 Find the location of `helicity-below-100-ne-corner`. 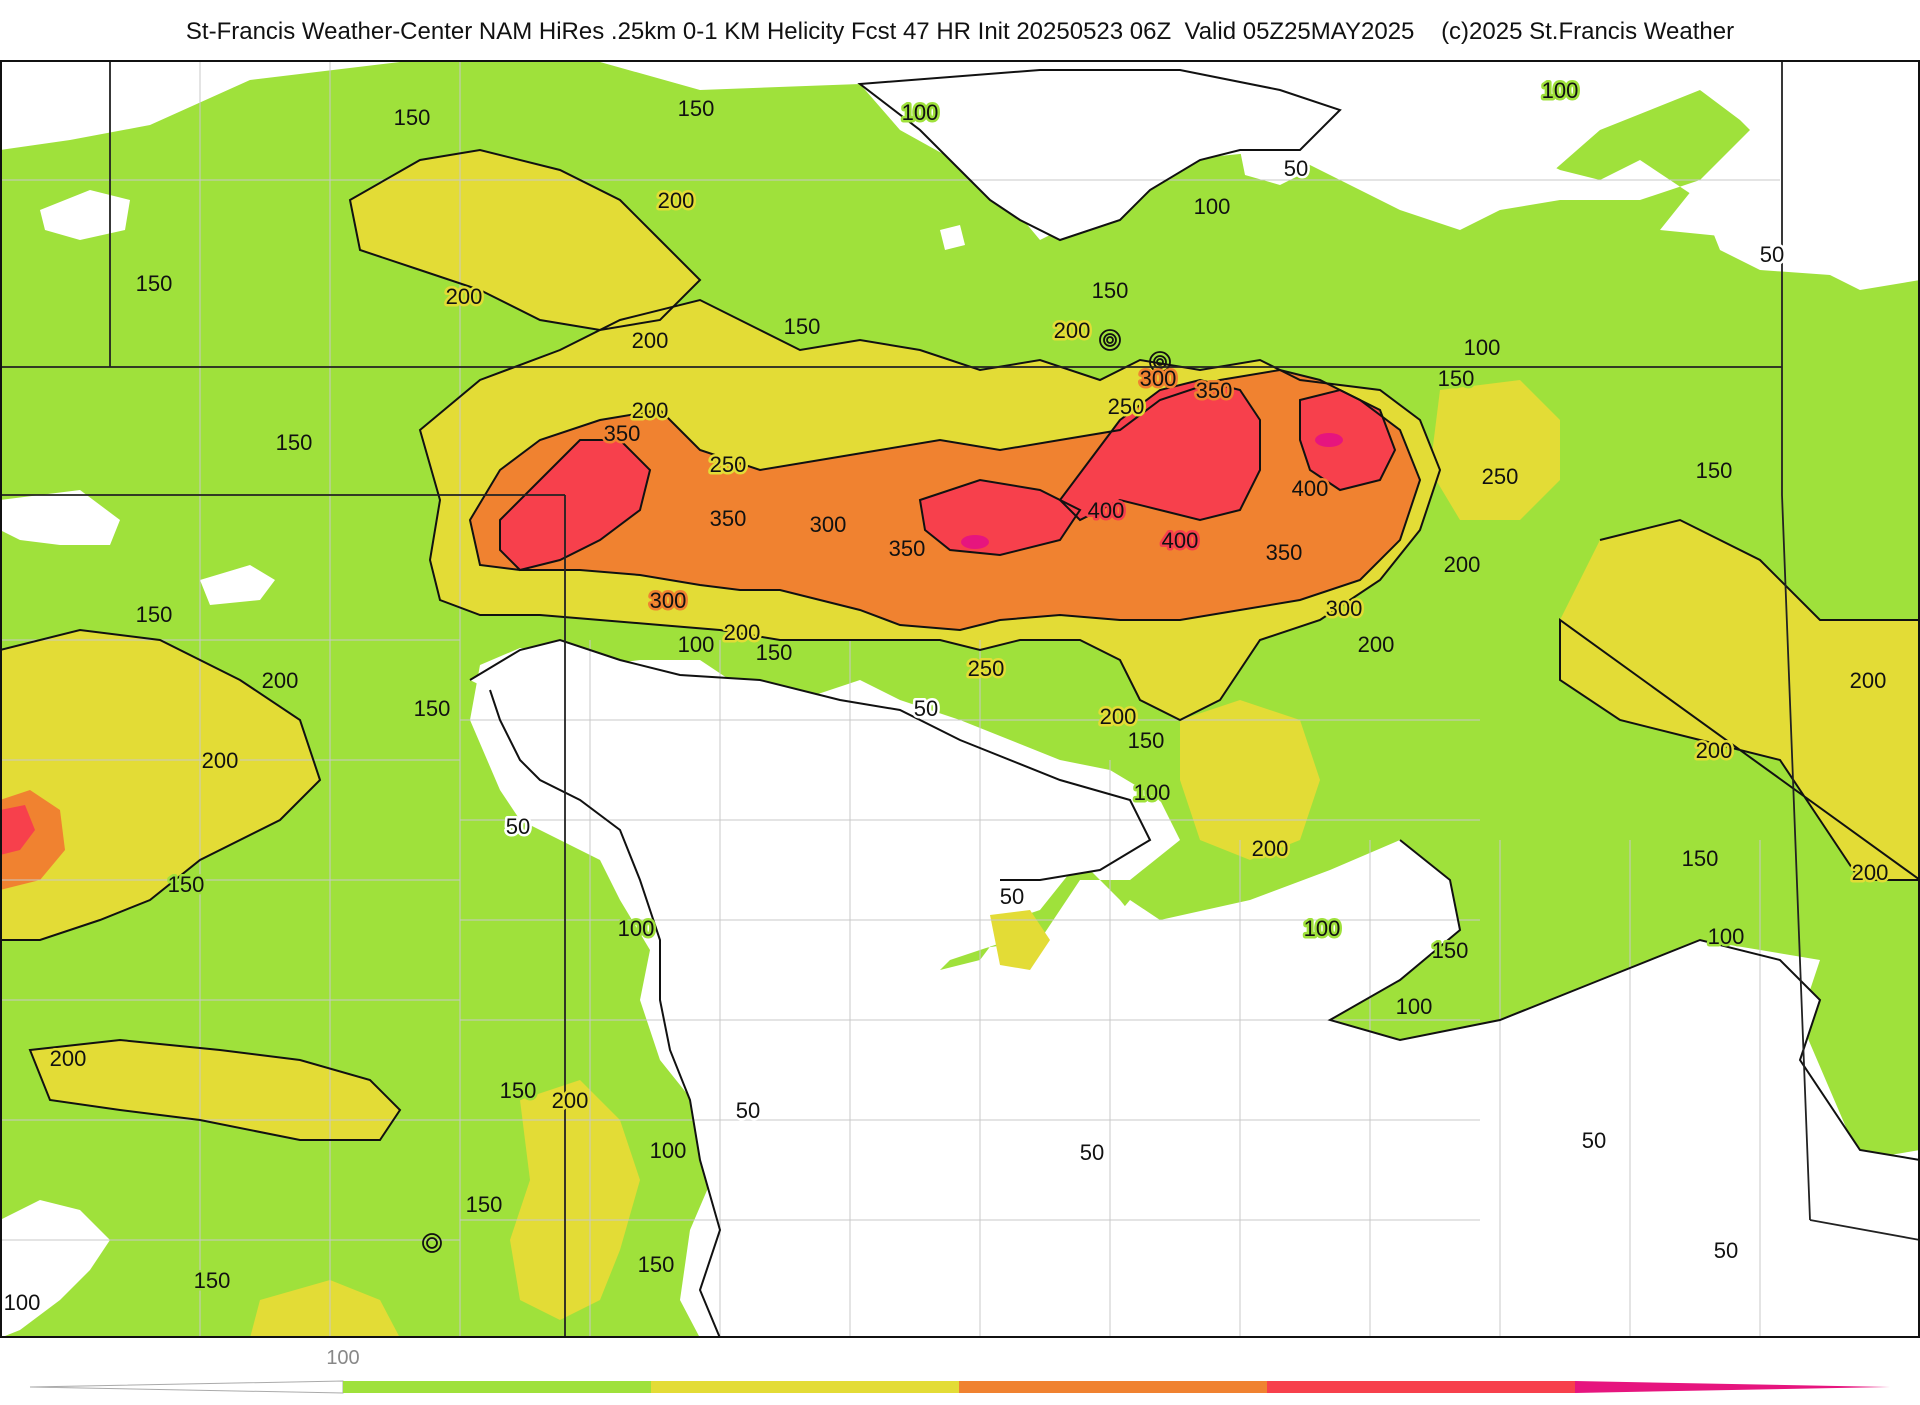

helicity-below-100-ne-corner is located at coordinates (1760, 160).